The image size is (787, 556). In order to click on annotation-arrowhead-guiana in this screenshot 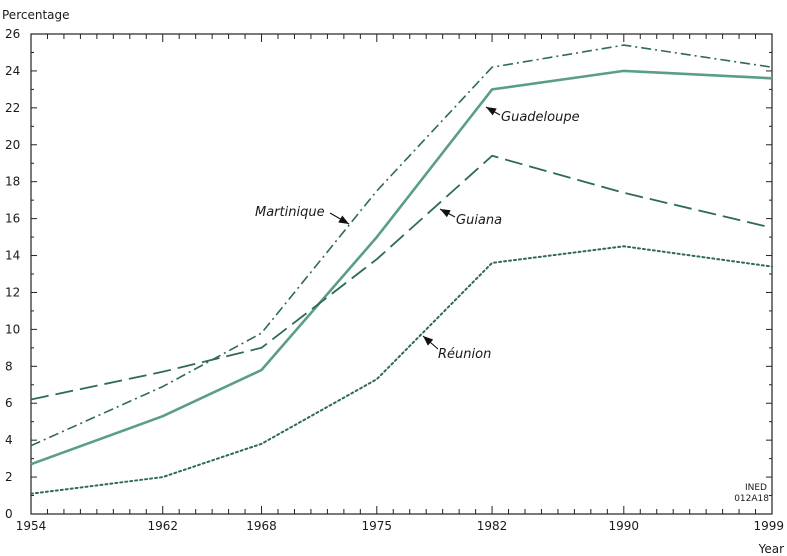, I will do `click(445, 213)`.